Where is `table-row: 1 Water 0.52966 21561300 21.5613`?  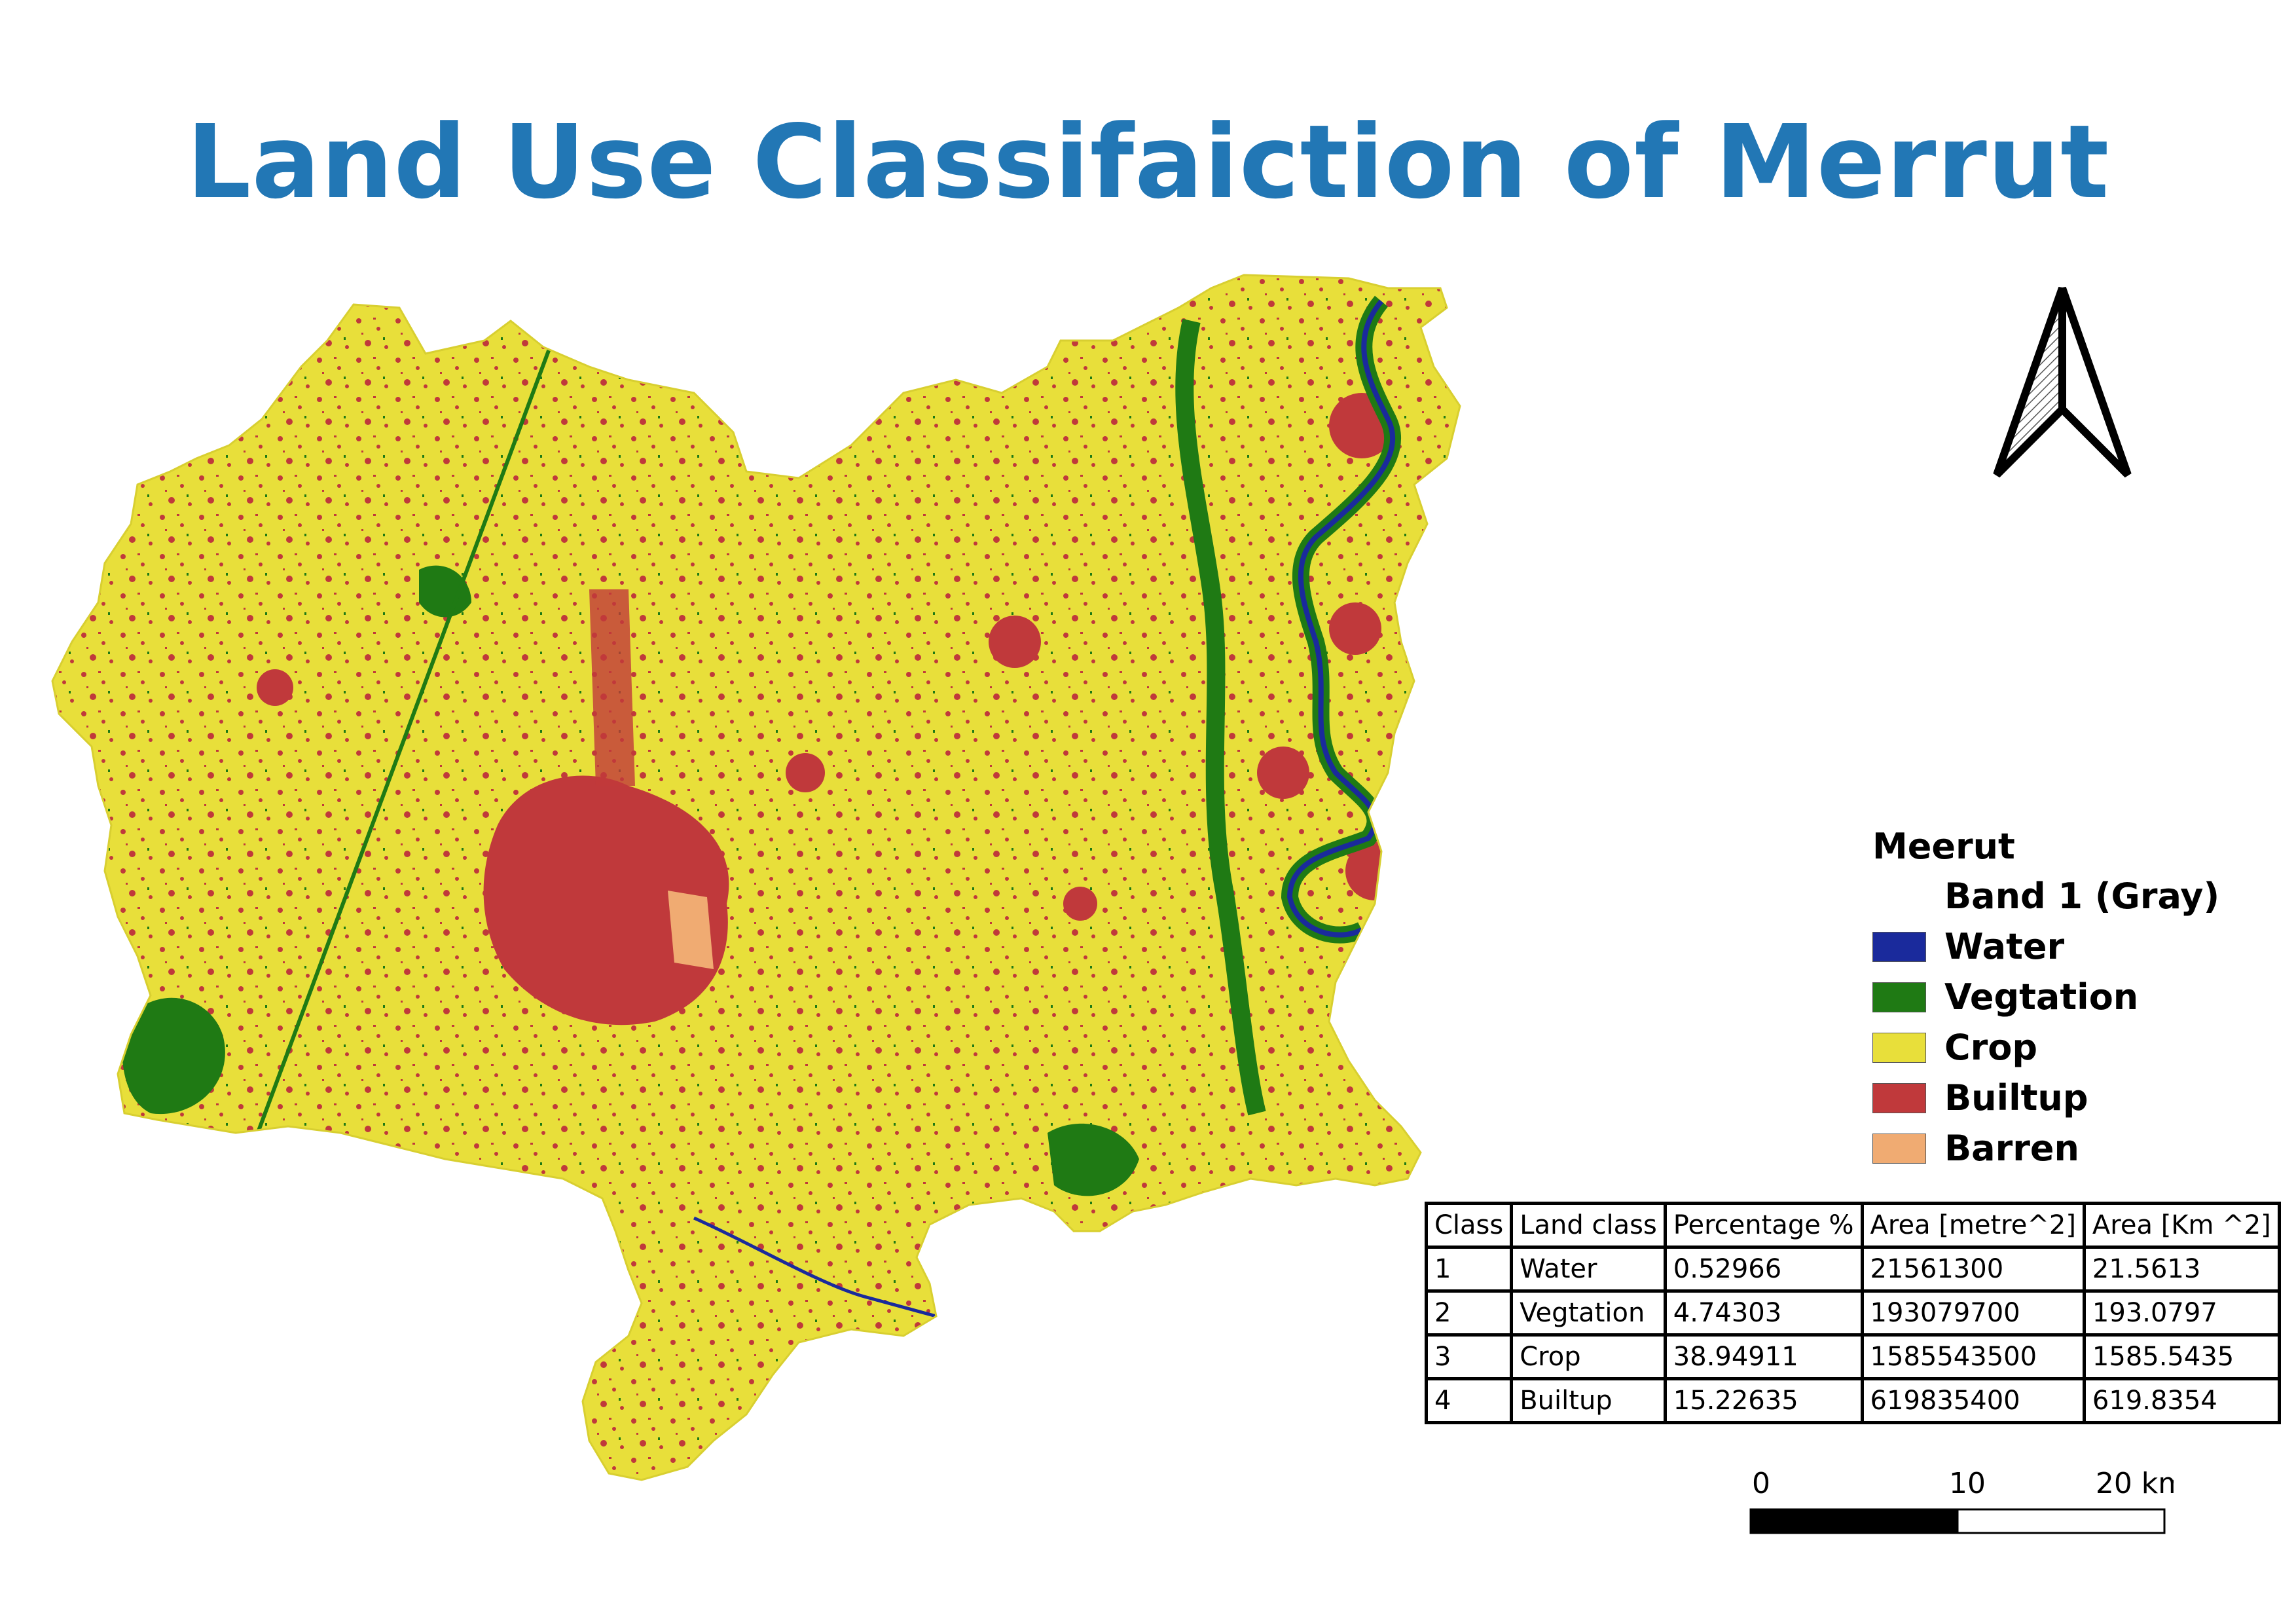
table-row: 1 Water 0.52966 21561300 21.5613 is located at coordinates (1852, 1269).